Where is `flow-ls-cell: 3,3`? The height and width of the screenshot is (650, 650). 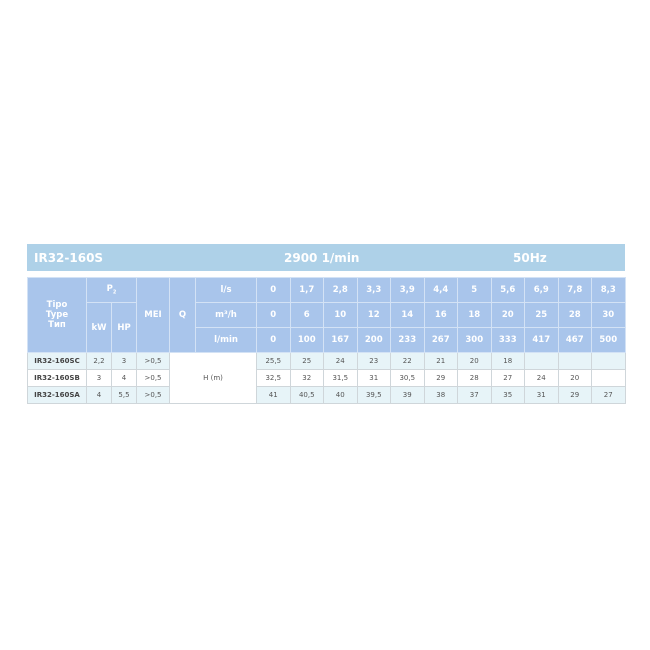
flow-ls-cell: 3,3 is located at coordinates (373, 290).